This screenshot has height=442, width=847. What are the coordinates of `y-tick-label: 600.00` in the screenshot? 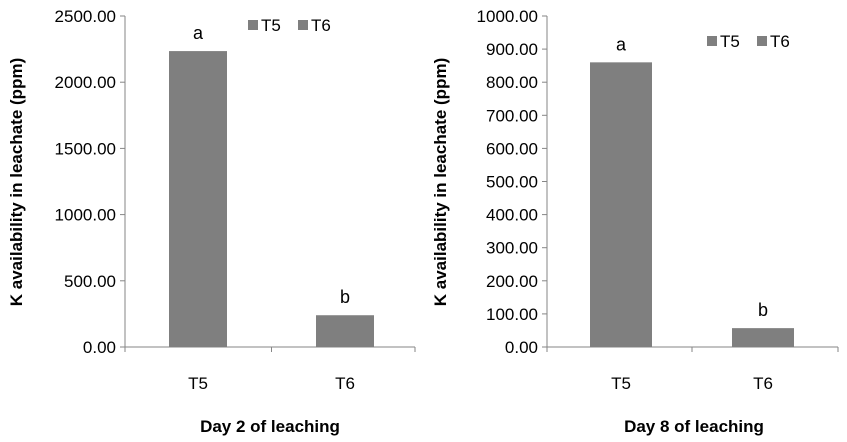 It's located at (512, 148).